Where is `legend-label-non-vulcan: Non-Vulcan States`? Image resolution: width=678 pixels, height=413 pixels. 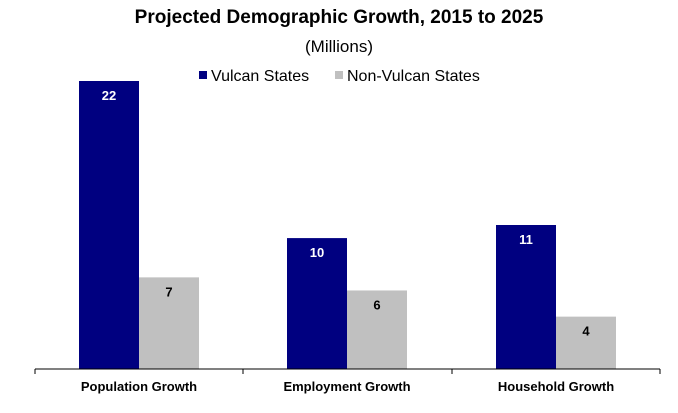
legend-label-non-vulcan: Non-Vulcan States is located at coordinates (413, 76).